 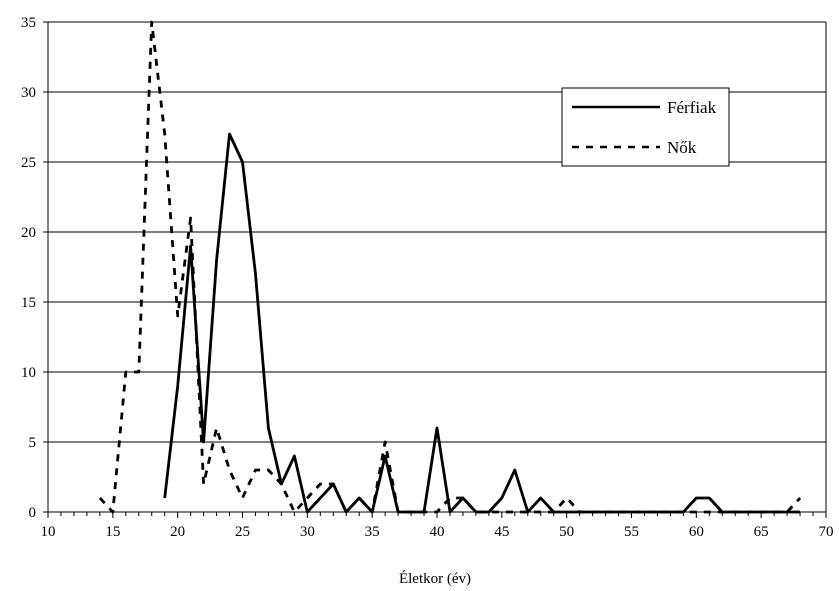 I want to click on x-tick-label: 30, so click(x=307, y=532).